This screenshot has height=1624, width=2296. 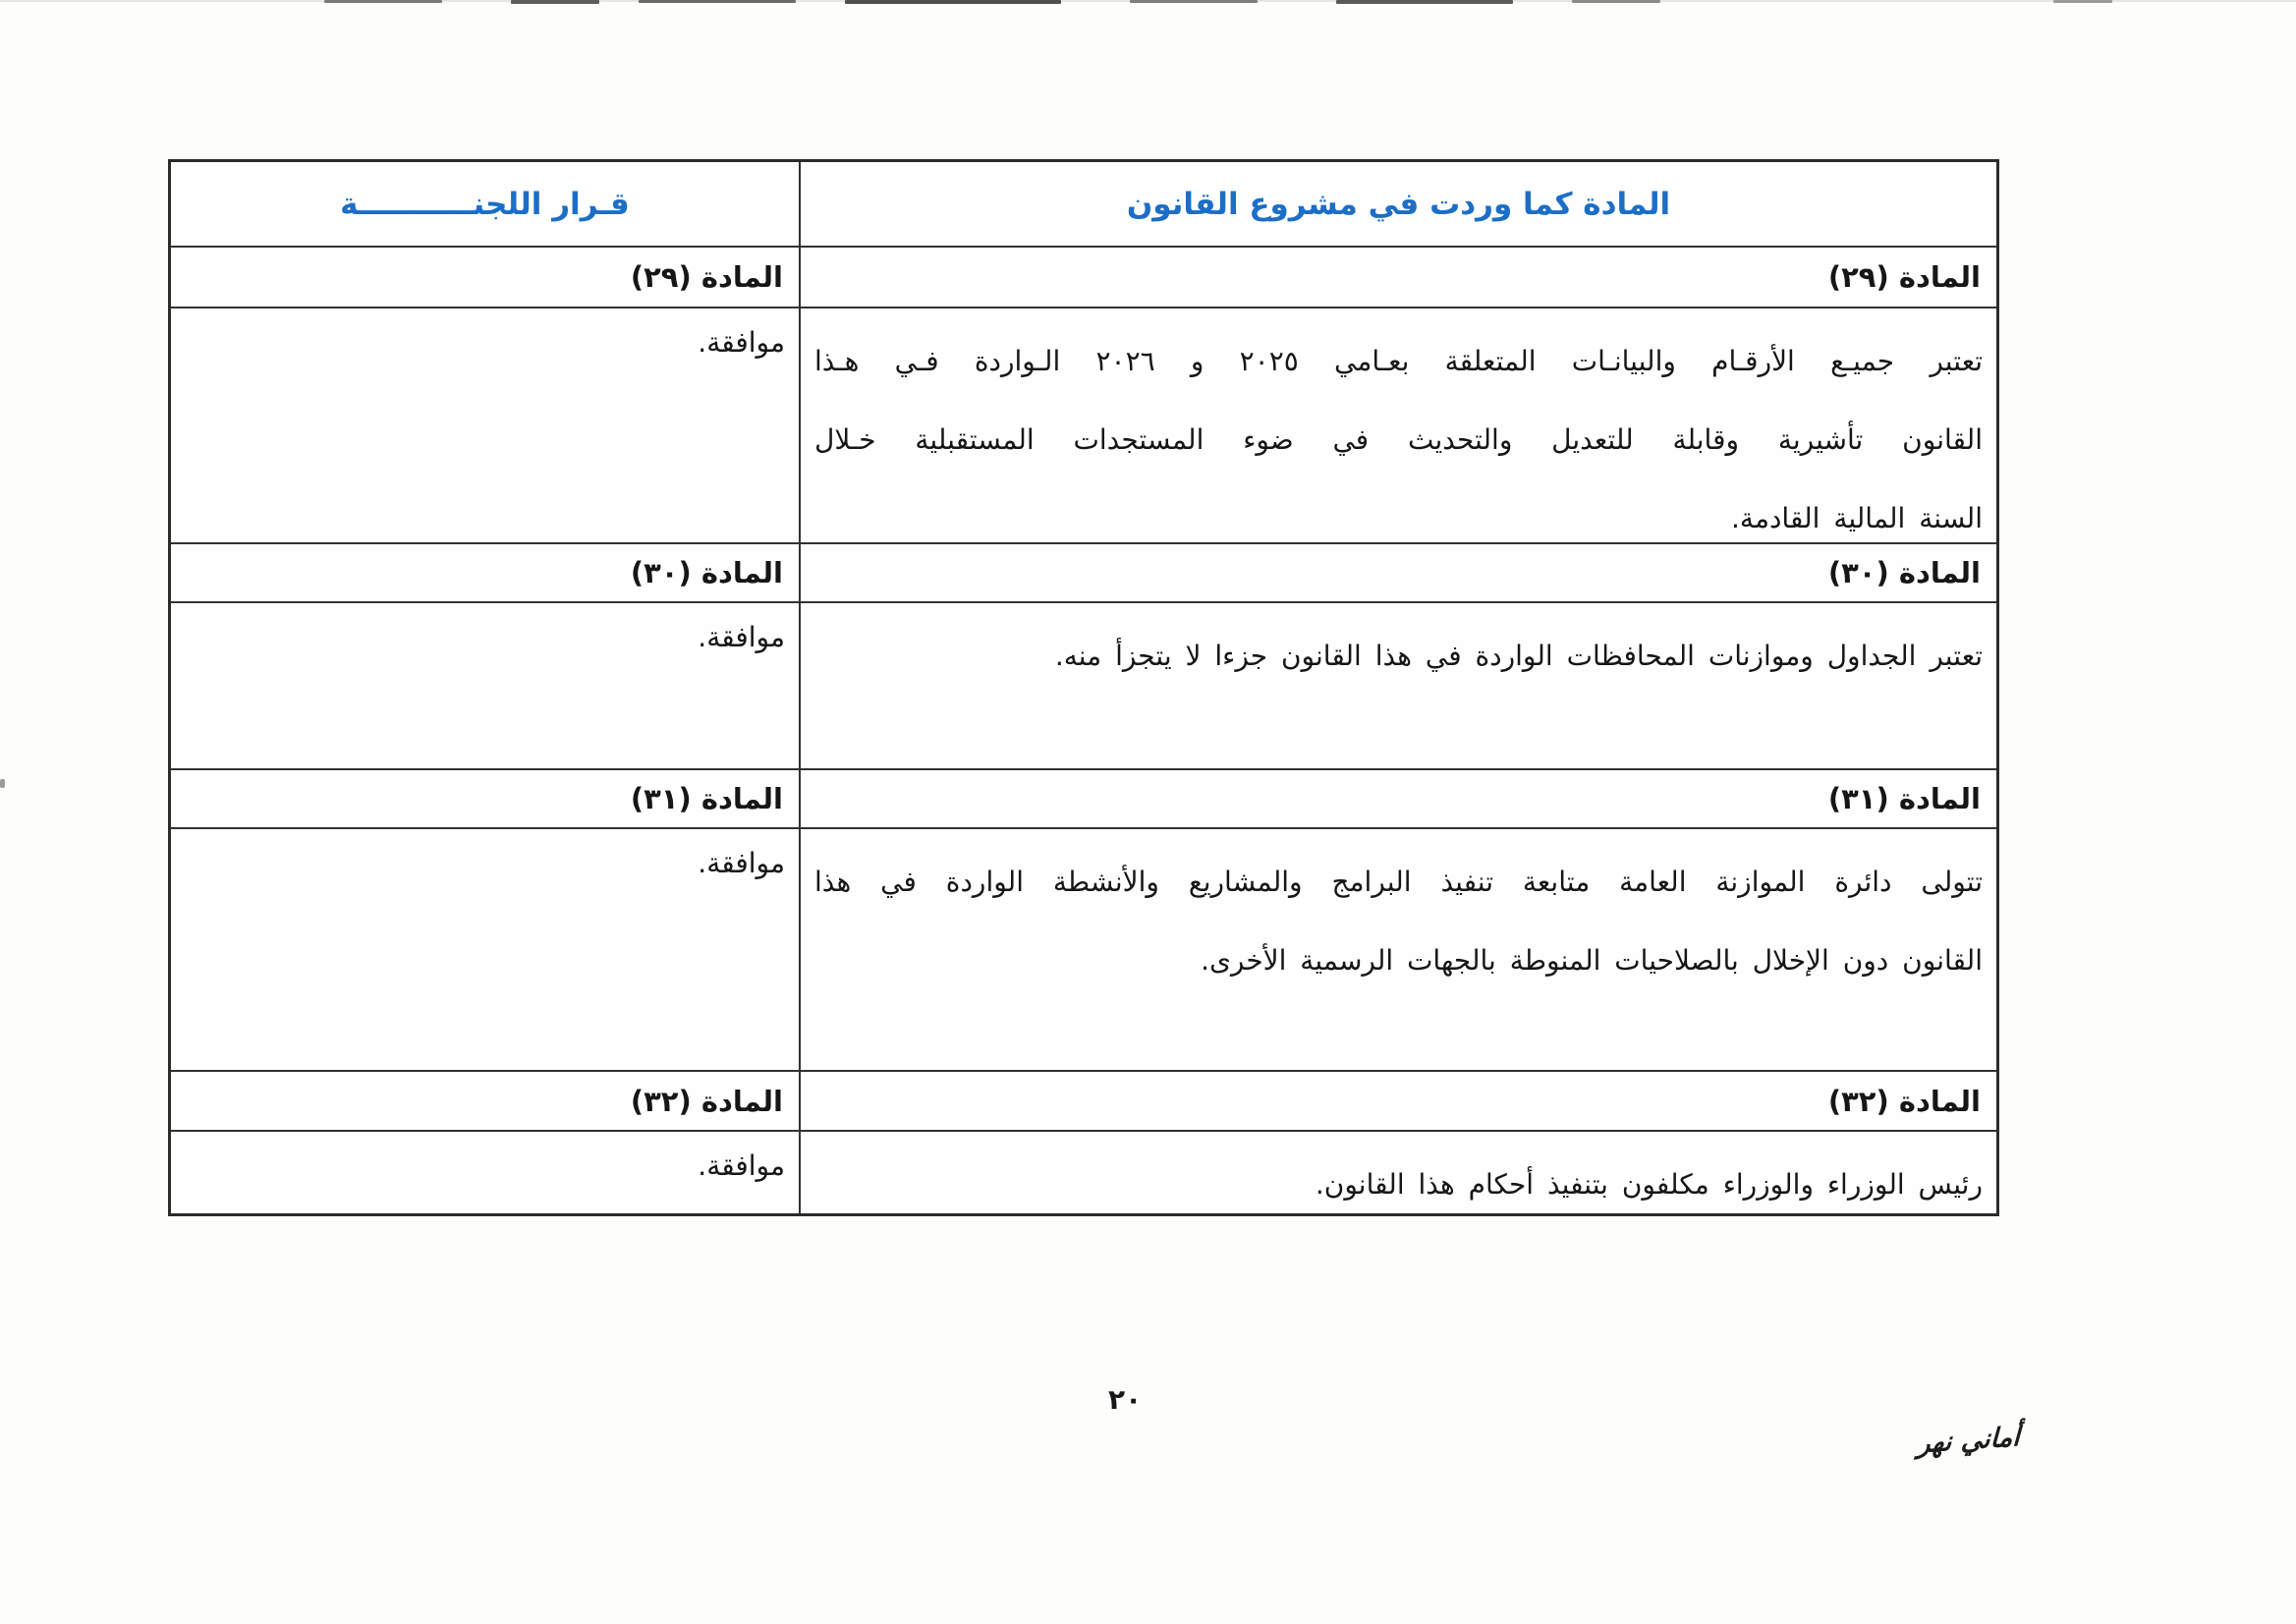 What do you see at coordinates (485, 949) in the screenshot?
I see `cell-decision-article-31: موافقة.` at bounding box center [485, 949].